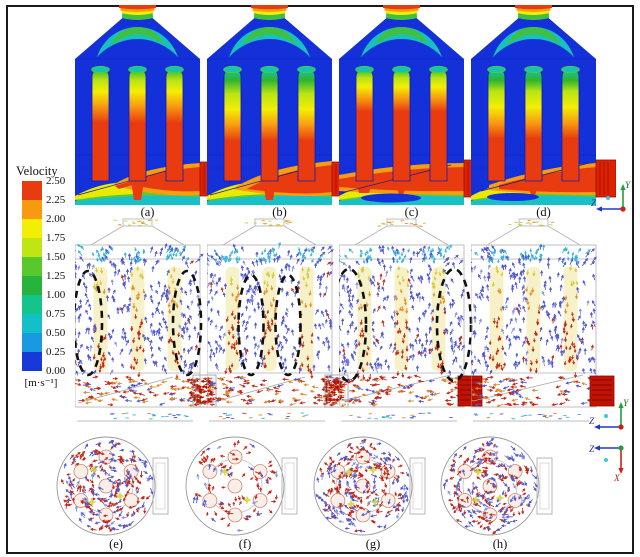  I want to click on top-view-panel-h, so click(500, 482).